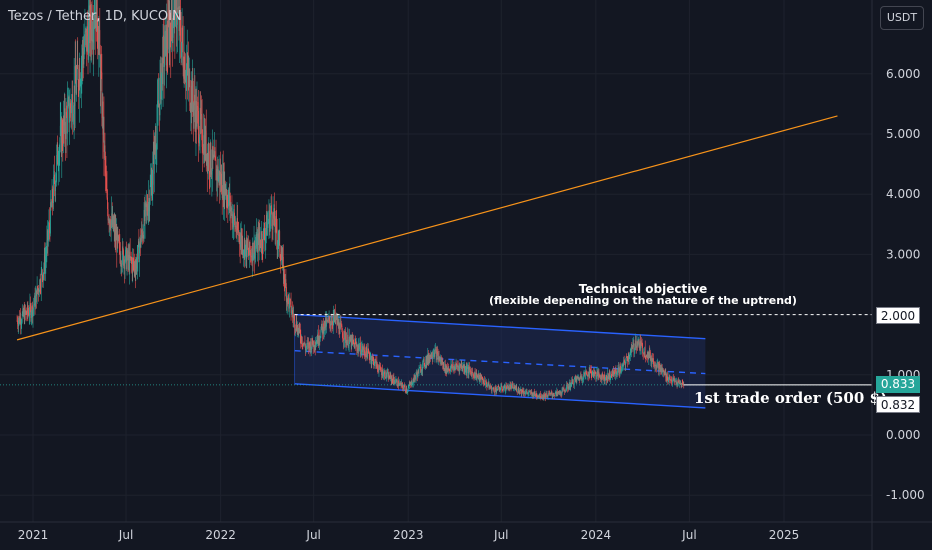 This screenshot has height=550, width=932. I want to click on y-tick-label: 5.000, so click(903, 134).